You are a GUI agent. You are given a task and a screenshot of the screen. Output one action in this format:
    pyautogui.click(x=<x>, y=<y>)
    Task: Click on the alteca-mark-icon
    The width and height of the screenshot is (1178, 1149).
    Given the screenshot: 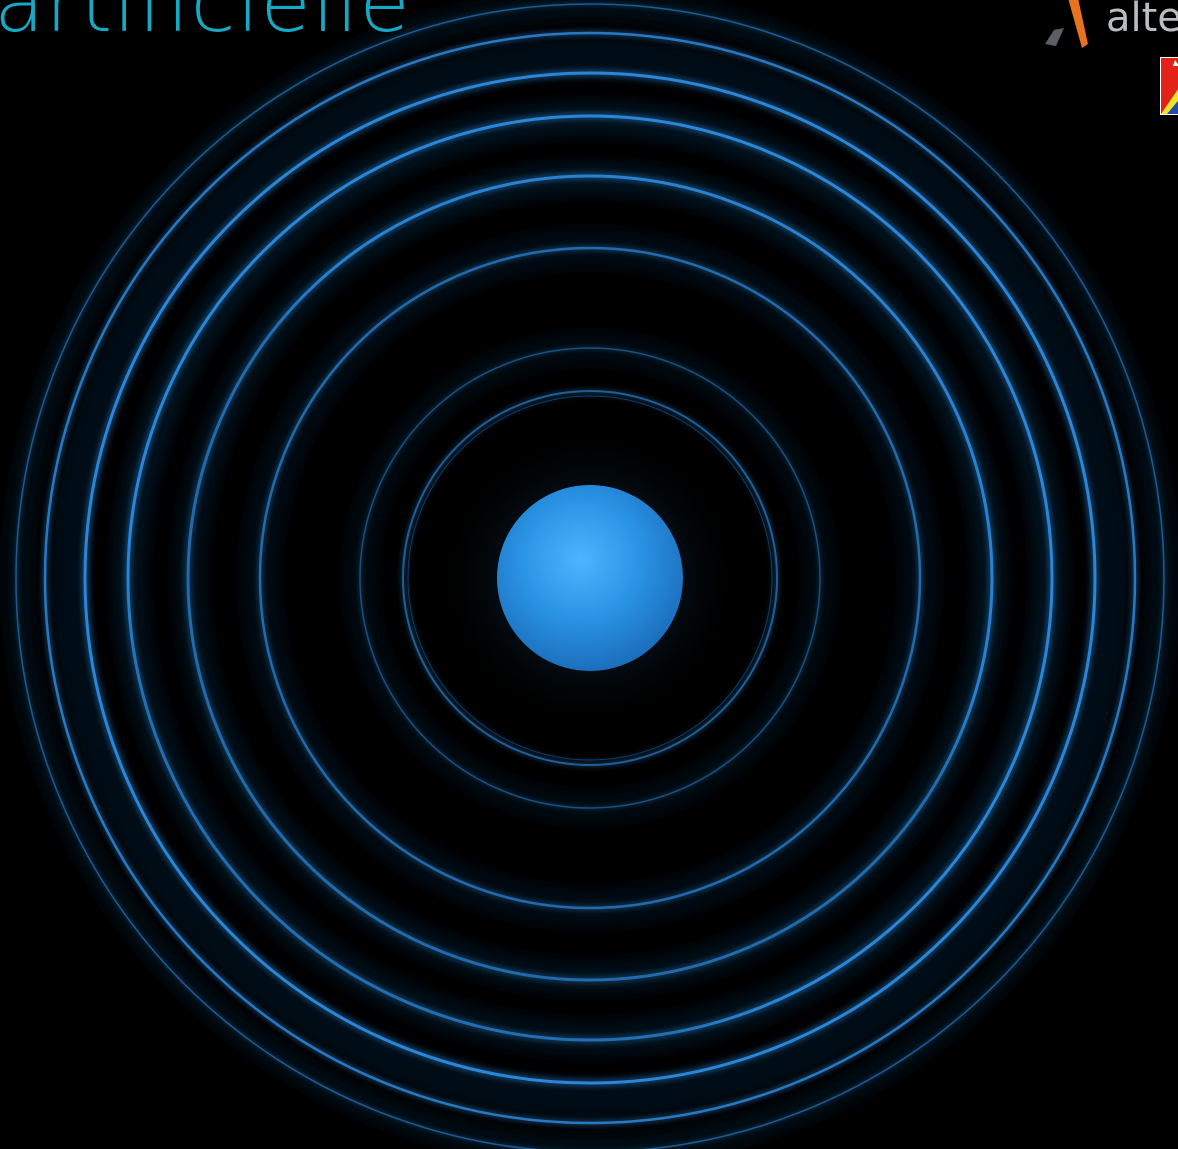 What is the action you would take?
    pyautogui.click(x=1066, y=24)
    